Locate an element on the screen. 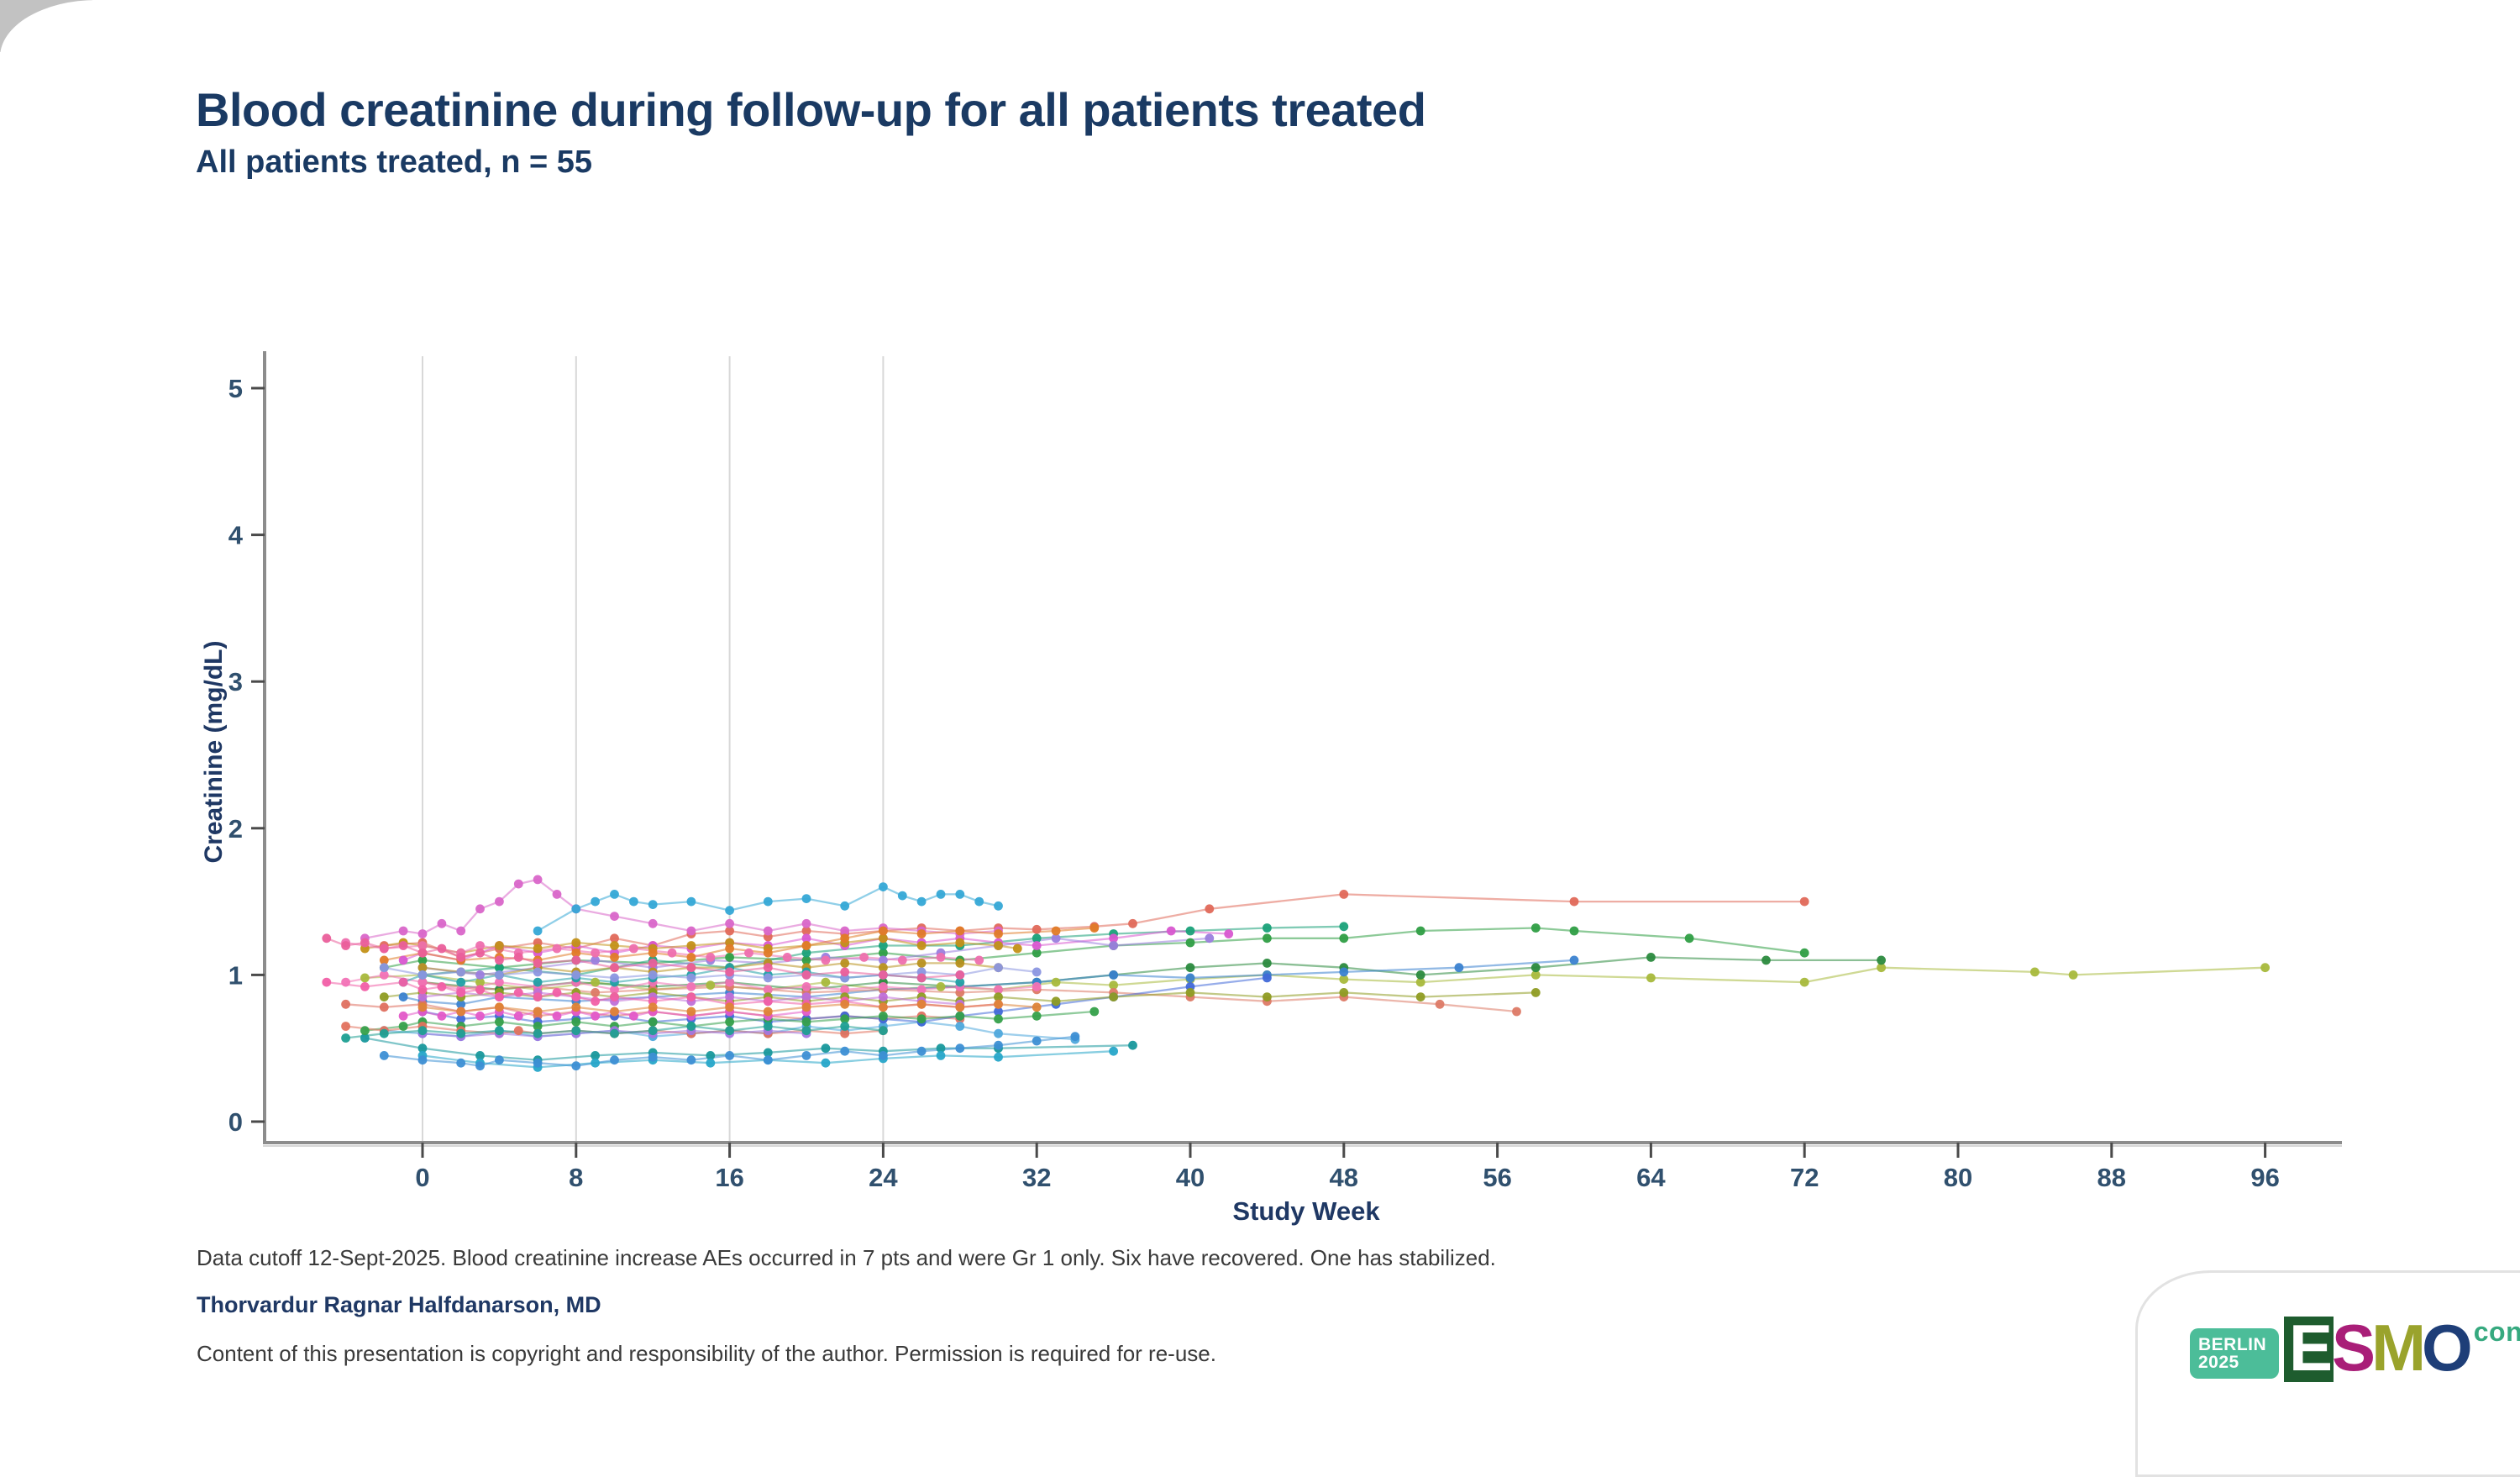 The width and height of the screenshot is (2520, 1477). y-tick-label-5: 5 is located at coordinates (235, 388).